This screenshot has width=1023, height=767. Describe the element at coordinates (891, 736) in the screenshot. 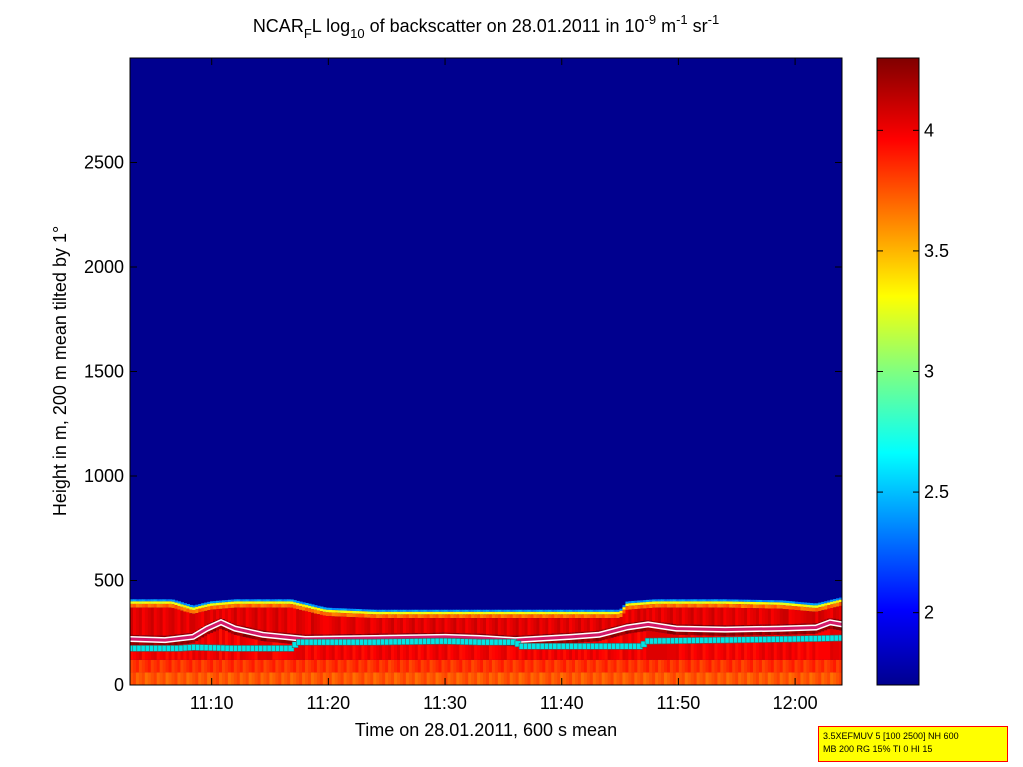

I see `info-line-1: 3.5XEFMUV 5 [100 2500] NH 600` at that location.